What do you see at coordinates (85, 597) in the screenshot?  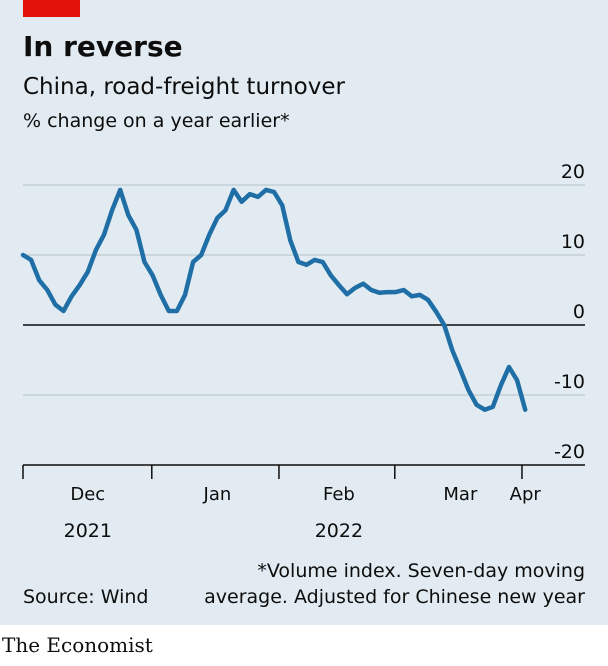 I see `source: Source: Wind` at bounding box center [85, 597].